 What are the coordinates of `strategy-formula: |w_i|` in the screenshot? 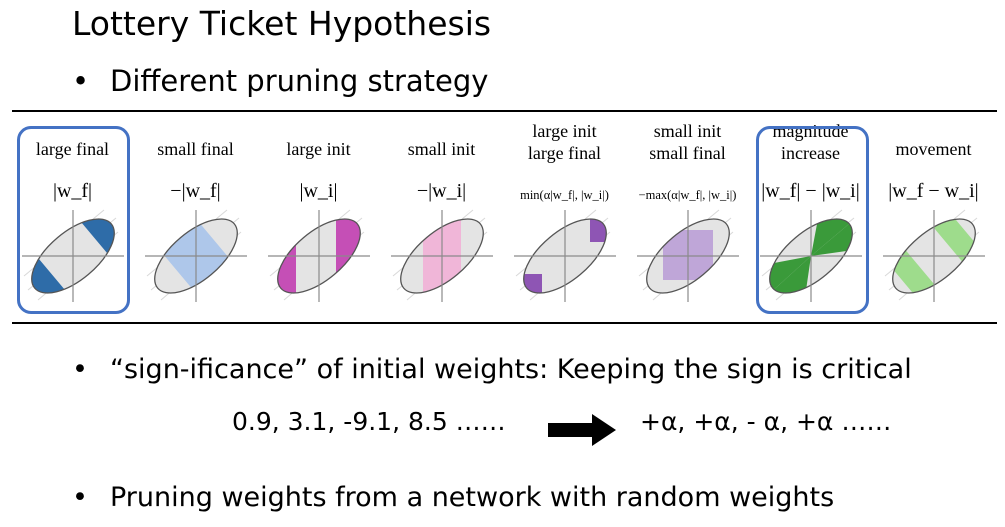 It's located at (318, 191).